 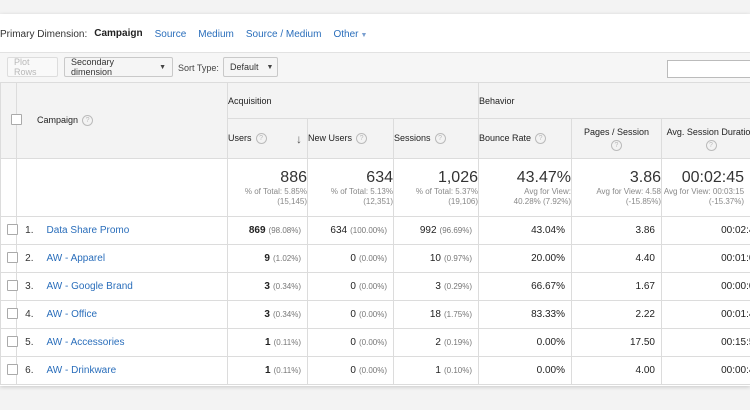 What do you see at coordinates (705, 138) in the screenshot?
I see `avg-session-duration-column-header: Avg. Session Duration?` at bounding box center [705, 138].